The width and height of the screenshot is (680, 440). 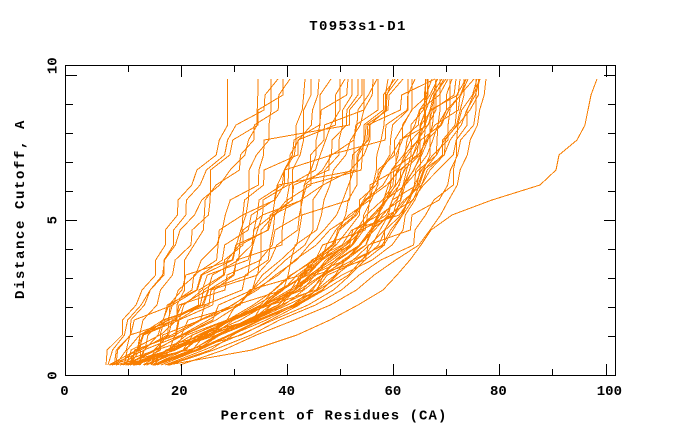 What do you see at coordinates (334, 417) in the screenshot?
I see `svg-text: Percent of Residues (CA)` at bounding box center [334, 417].